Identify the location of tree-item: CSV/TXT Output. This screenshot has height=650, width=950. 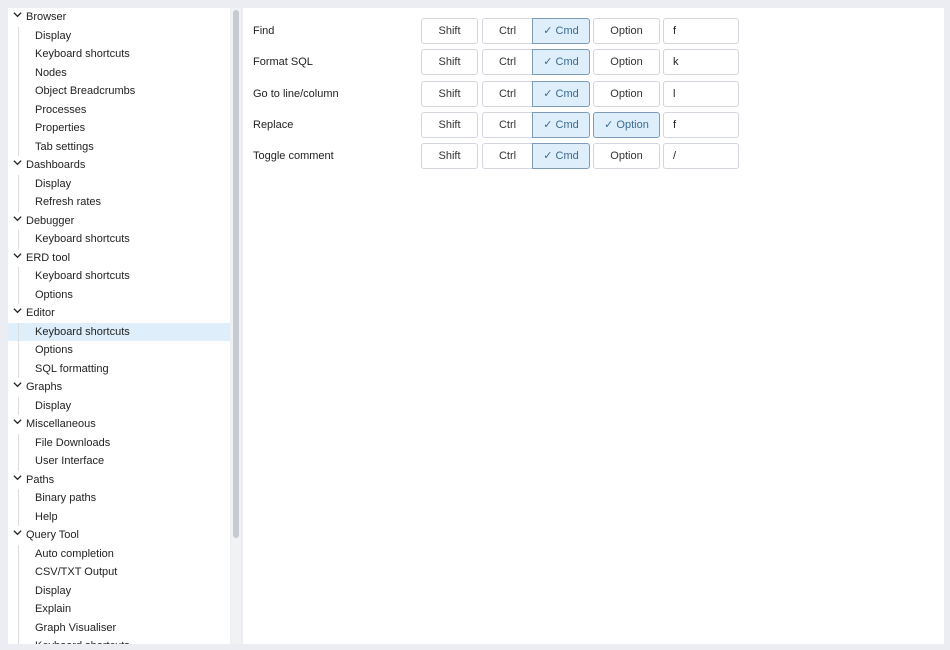
(119, 572).